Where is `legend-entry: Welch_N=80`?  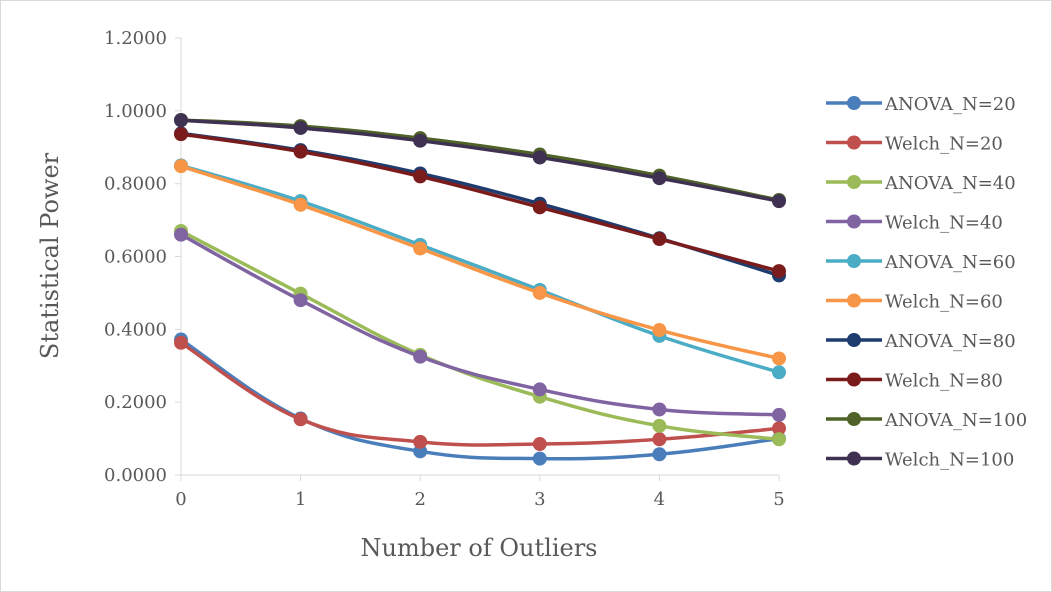
legend-entry: Welch_N=80 is located at coordinates (914, 381).